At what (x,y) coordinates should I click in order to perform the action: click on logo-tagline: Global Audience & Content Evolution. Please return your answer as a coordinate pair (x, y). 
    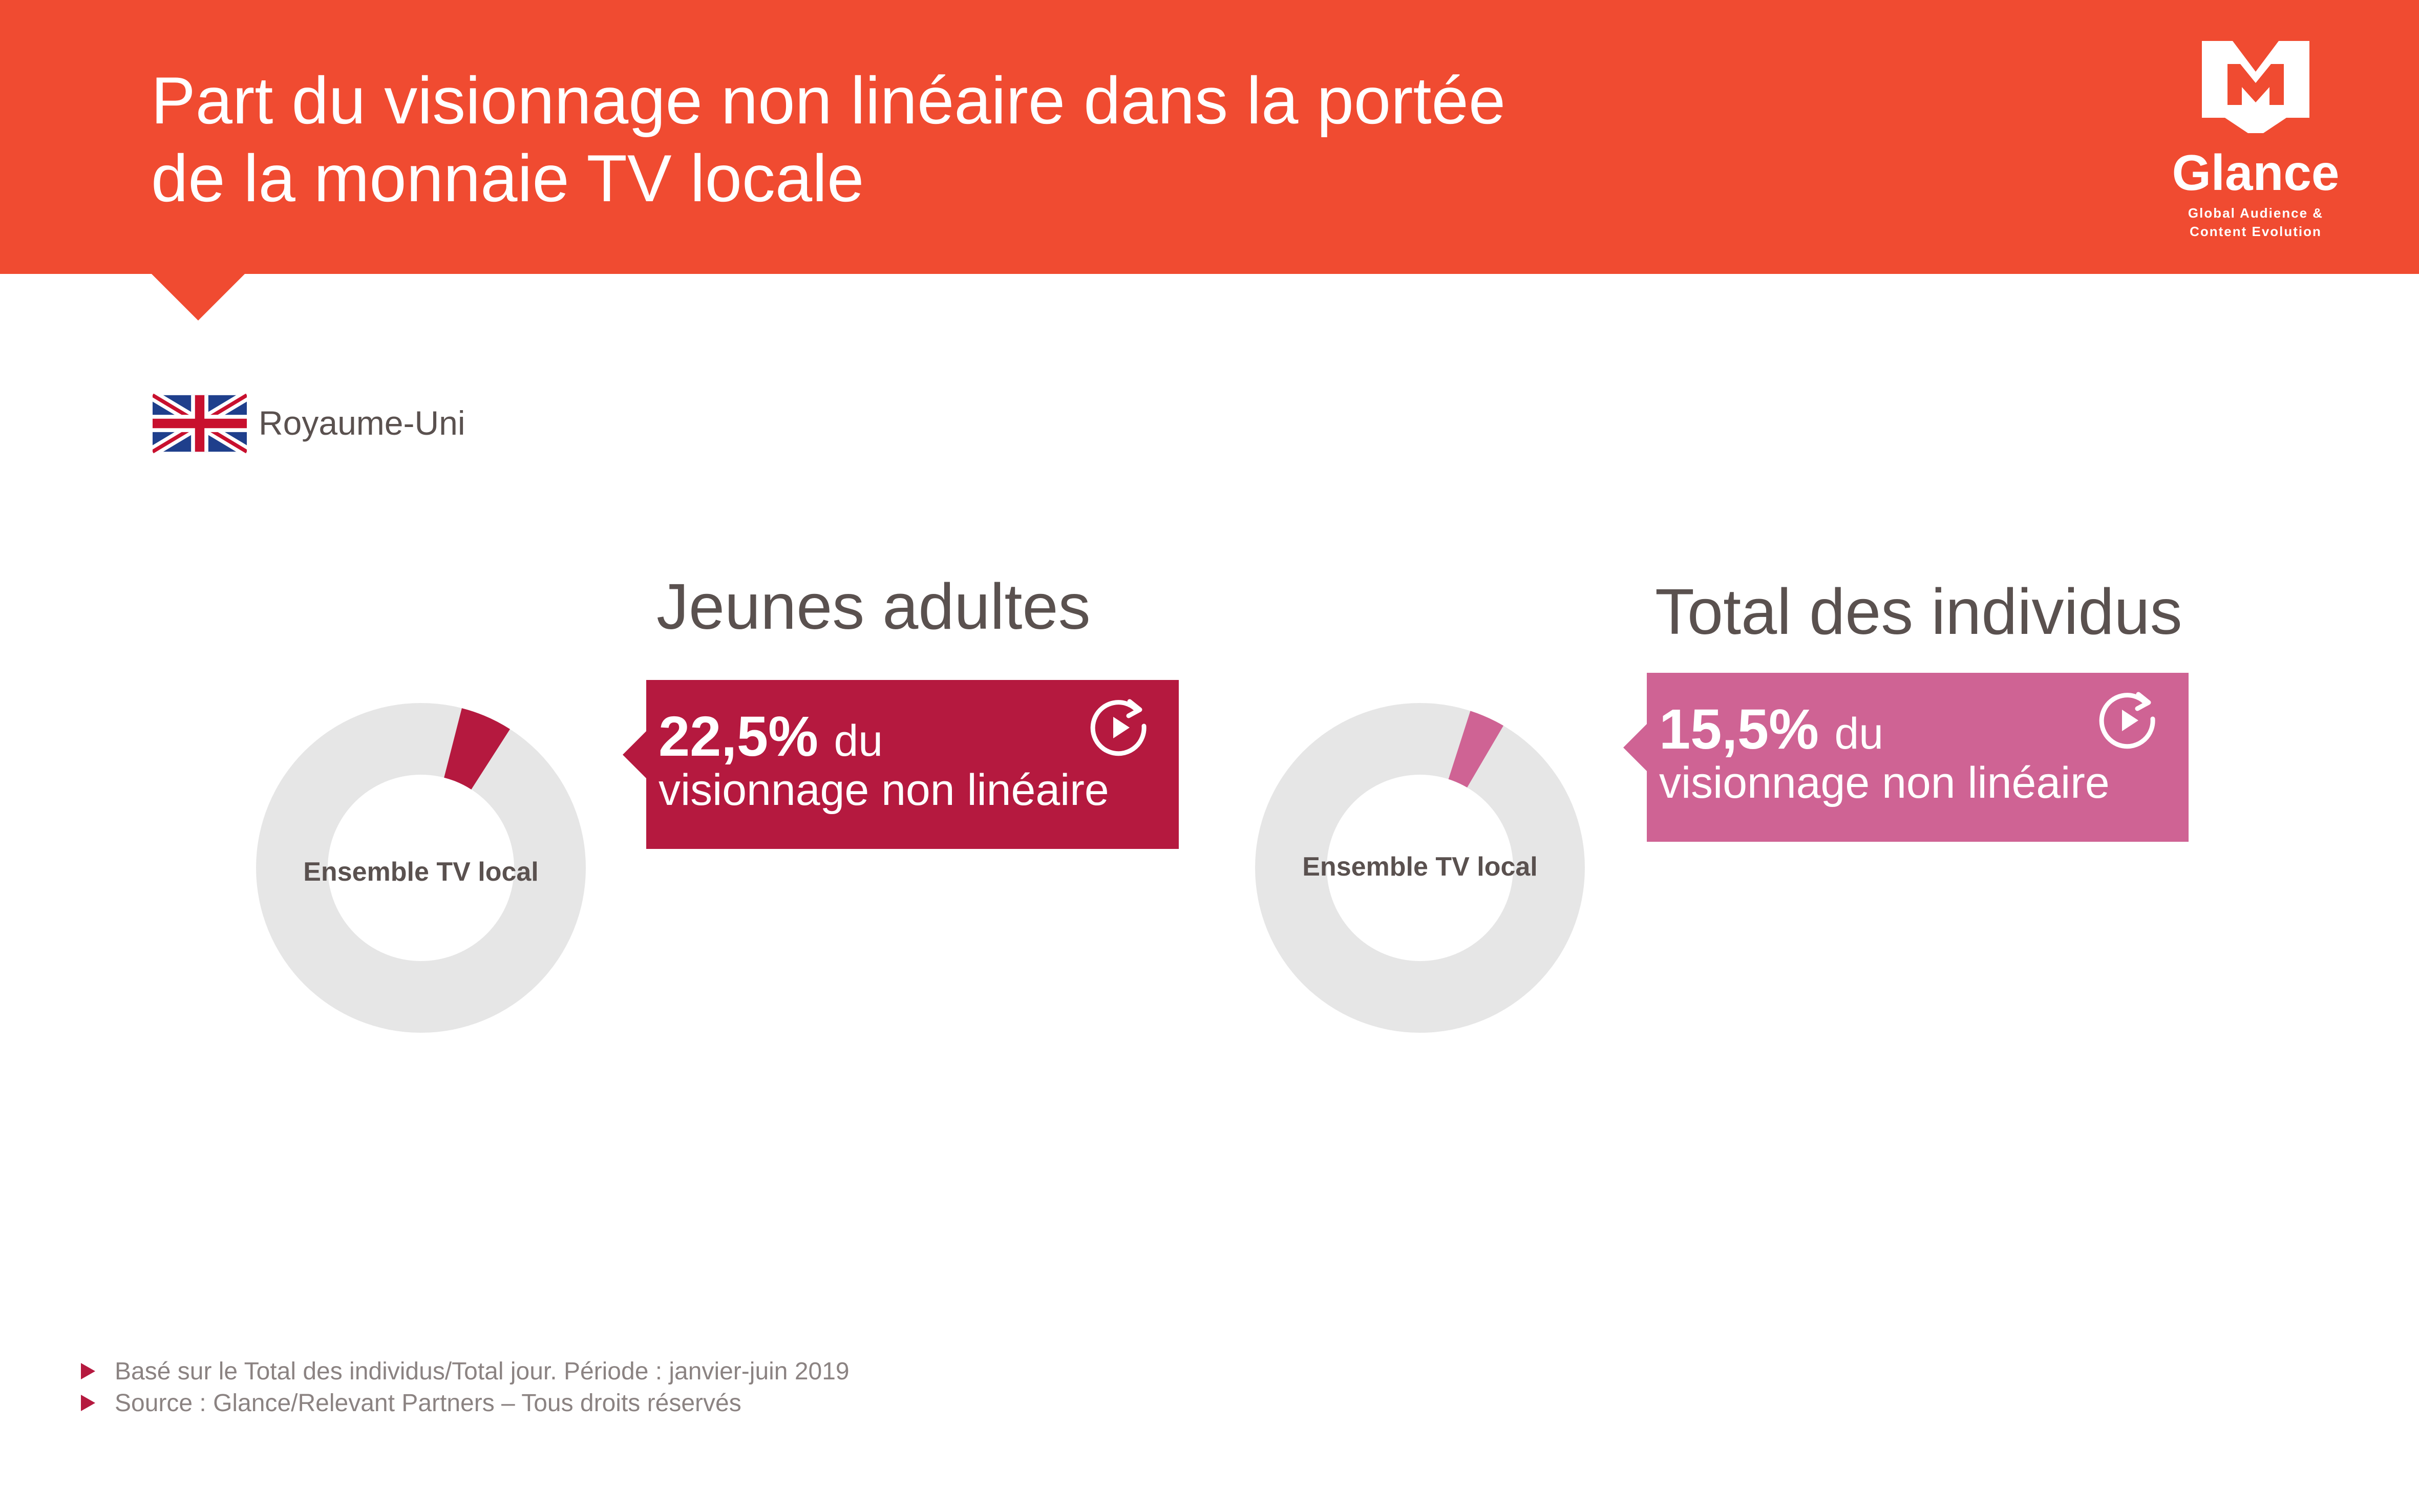
    Looking at the image, I should click on (2256, 222).